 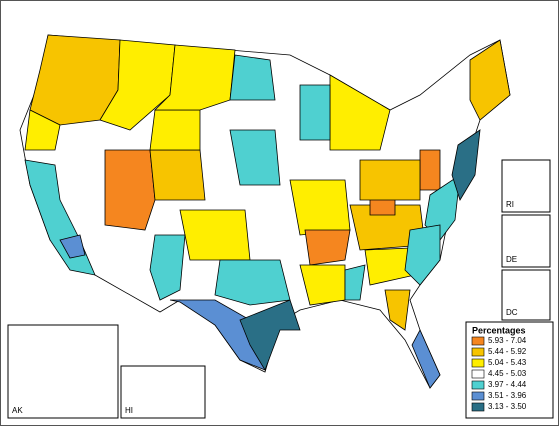 I want to click on legend-title: Percentages, so click(x=499, y=330).